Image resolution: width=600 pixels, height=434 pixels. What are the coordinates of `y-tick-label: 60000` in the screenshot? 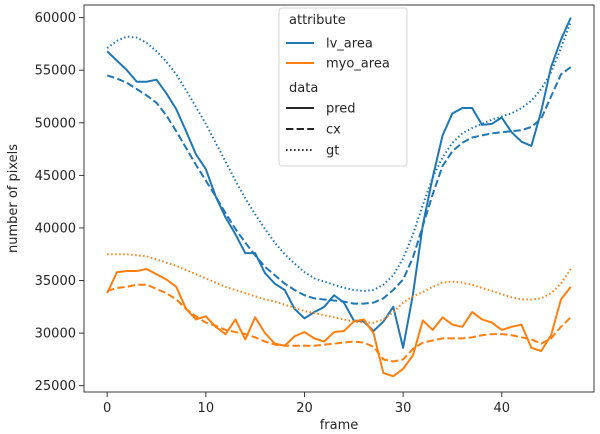 It's located at (55, 18).